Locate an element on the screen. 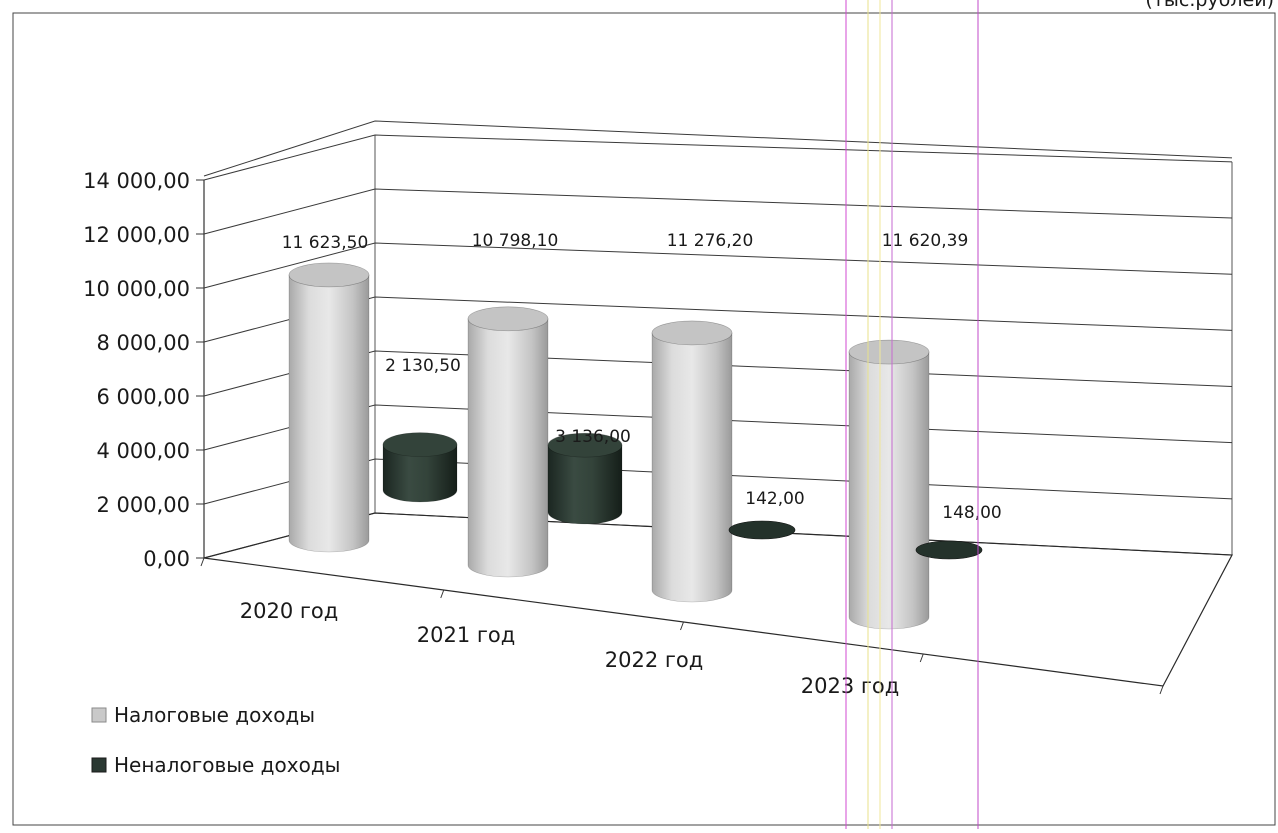 This screenshot has width=1278, height=833. data-label-nontax: 2 130,50 is located at coordinates (423, 366).